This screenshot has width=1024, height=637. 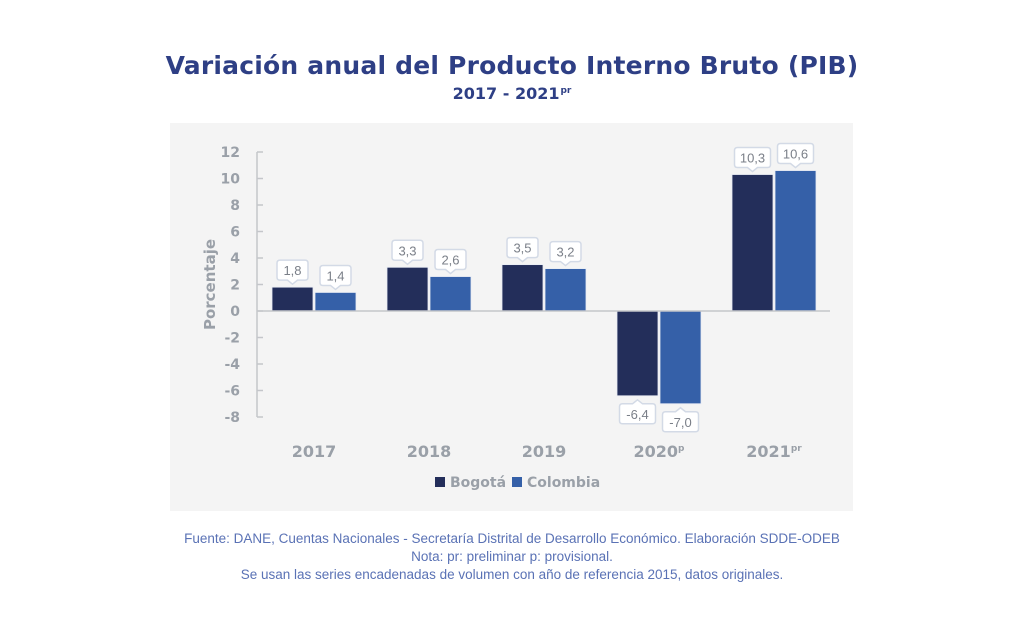 I want to click on bar-colombia-2021, so click(x=795, y=241).